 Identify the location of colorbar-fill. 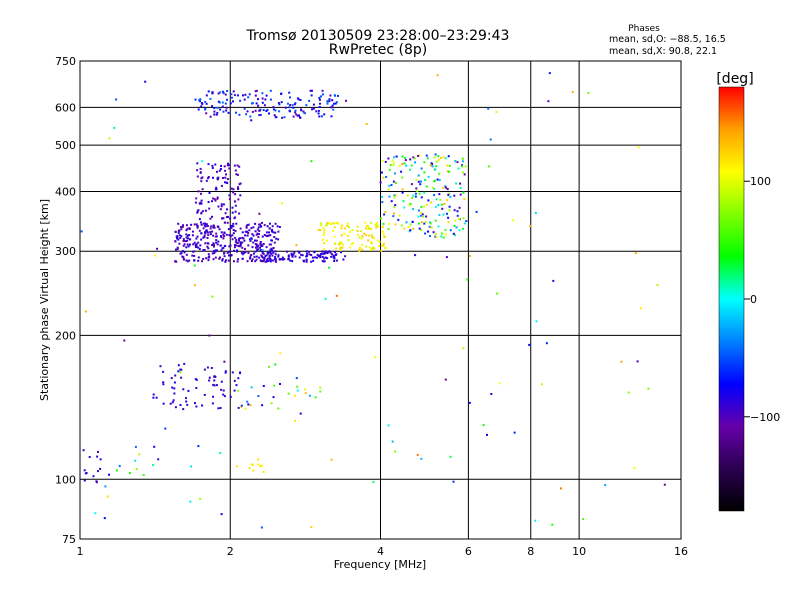
(731, 299).